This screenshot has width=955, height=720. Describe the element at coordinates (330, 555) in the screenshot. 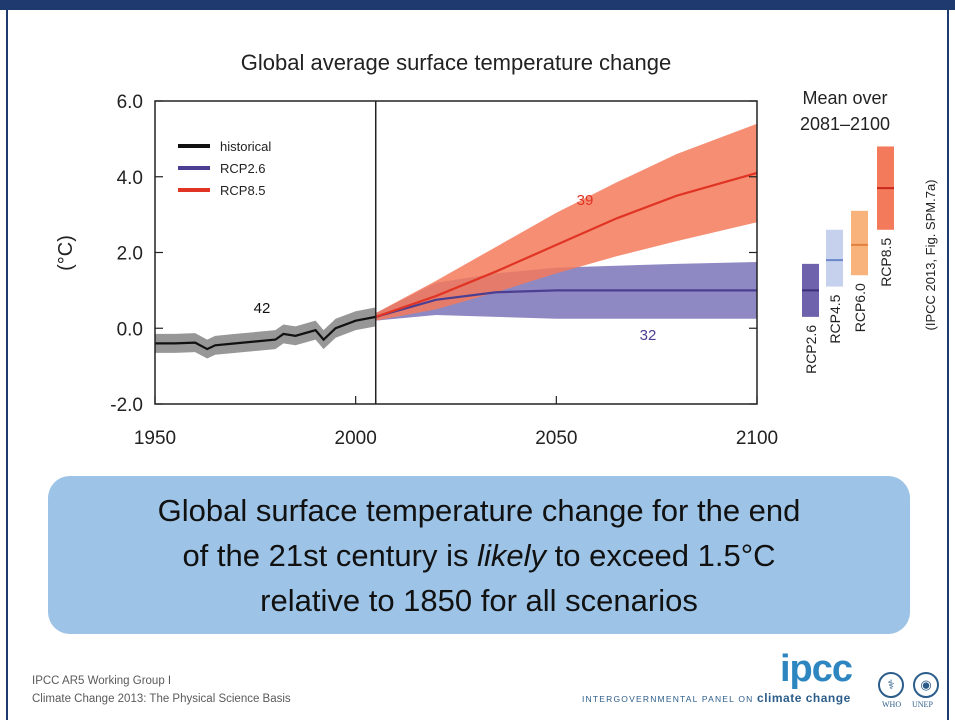

I see `key-message-line-2-start: of the 21st century is` at that location.